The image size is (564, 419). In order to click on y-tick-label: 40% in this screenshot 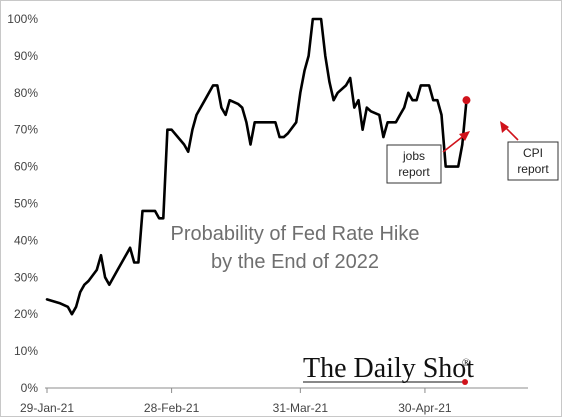, I will do `click(26, 240)`.